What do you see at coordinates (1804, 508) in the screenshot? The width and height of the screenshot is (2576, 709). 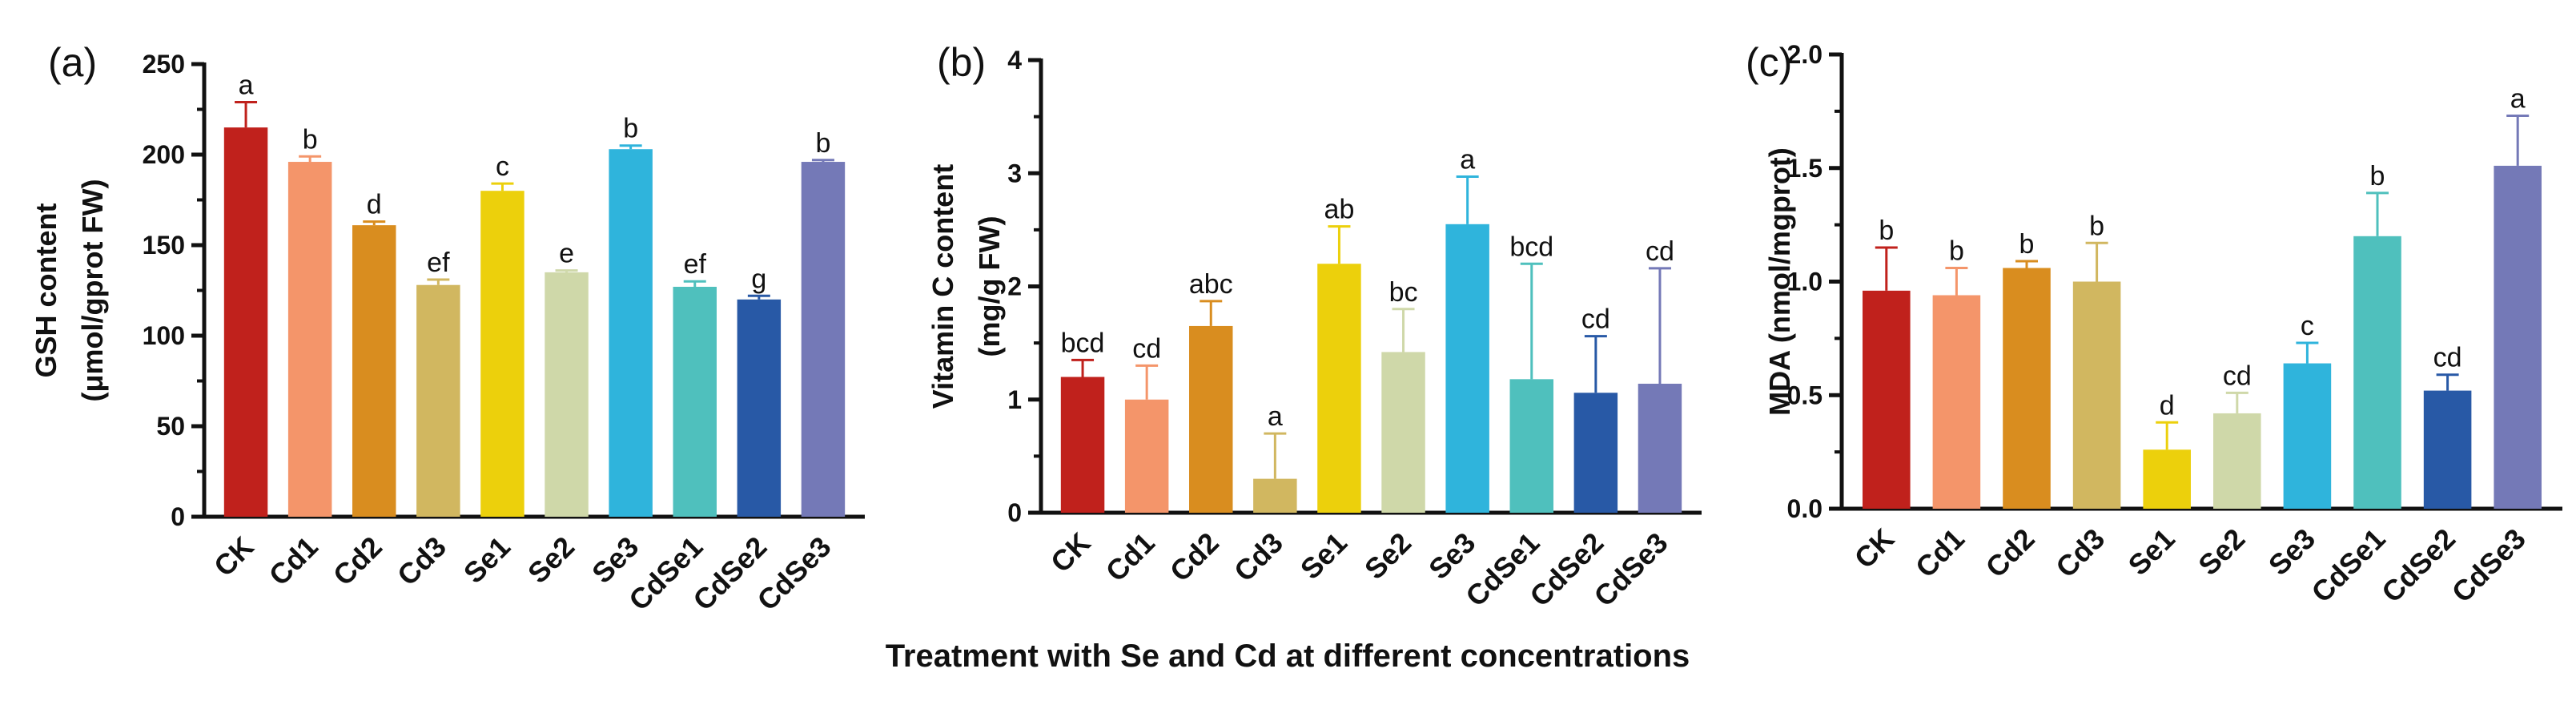 I see `y-tick-label: 0.0` at bounding box center [1804, 508].